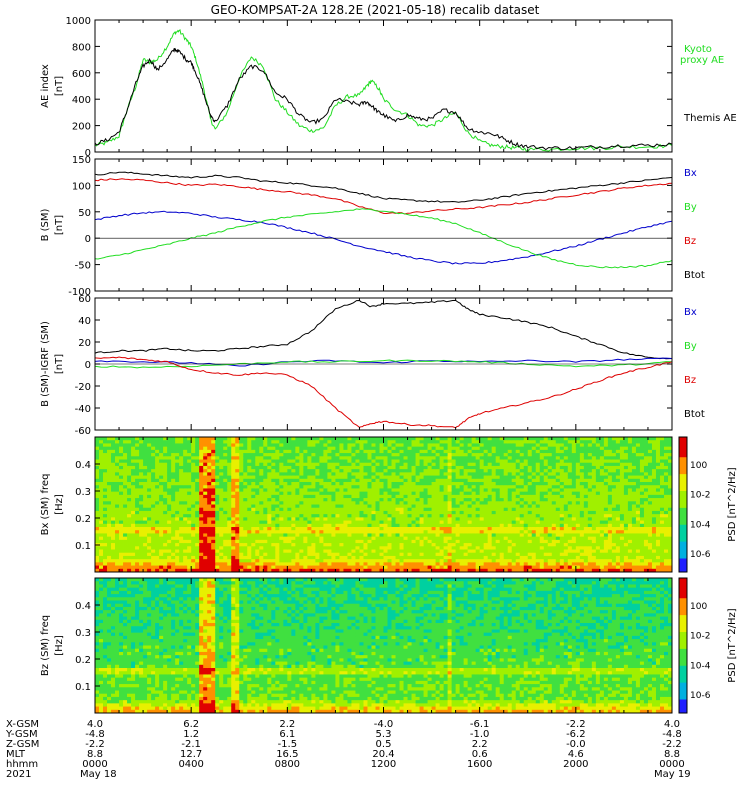 The image size is (750, 800). Describe the element at coordinates (383, 329) in the screenshot. I see `series-btot` at that location.